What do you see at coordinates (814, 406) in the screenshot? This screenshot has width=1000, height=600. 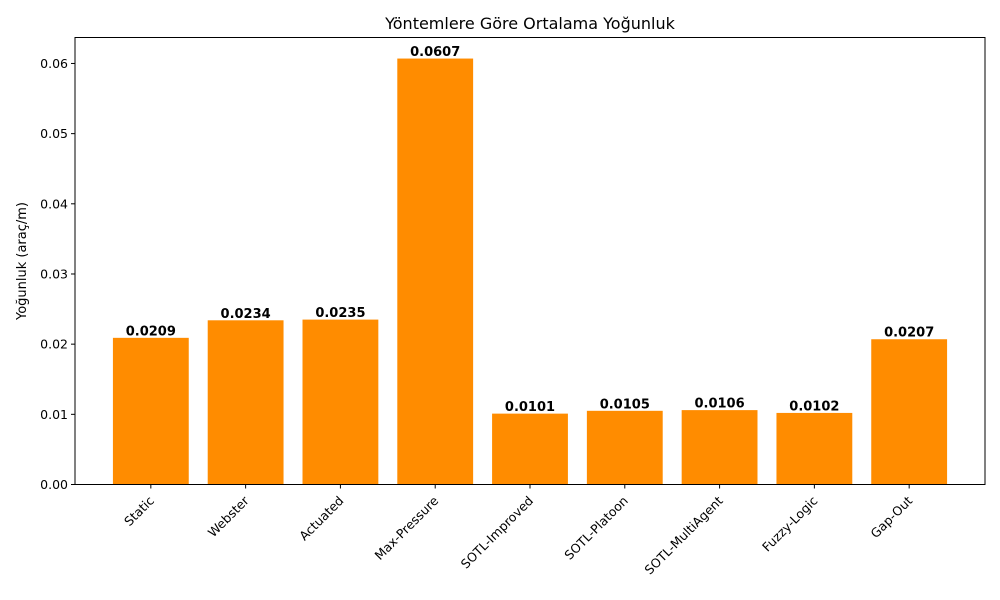 I see `bar-value-label: 0.0102` at bounding box center [814, 406].